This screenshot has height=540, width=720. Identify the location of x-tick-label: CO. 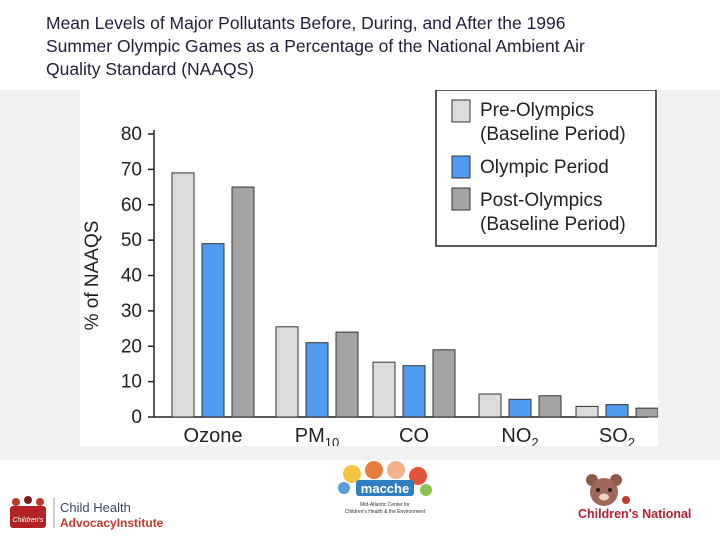
(414, 435).